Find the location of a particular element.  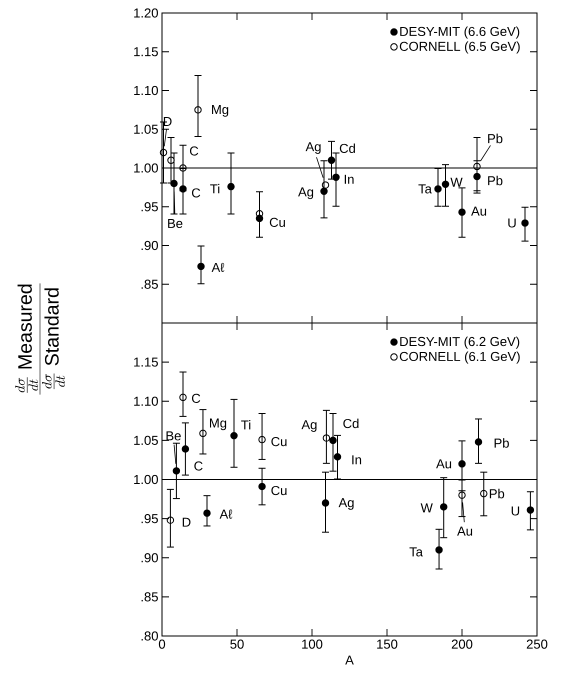

x-axis-title: A is located at coordinates (349, 660).